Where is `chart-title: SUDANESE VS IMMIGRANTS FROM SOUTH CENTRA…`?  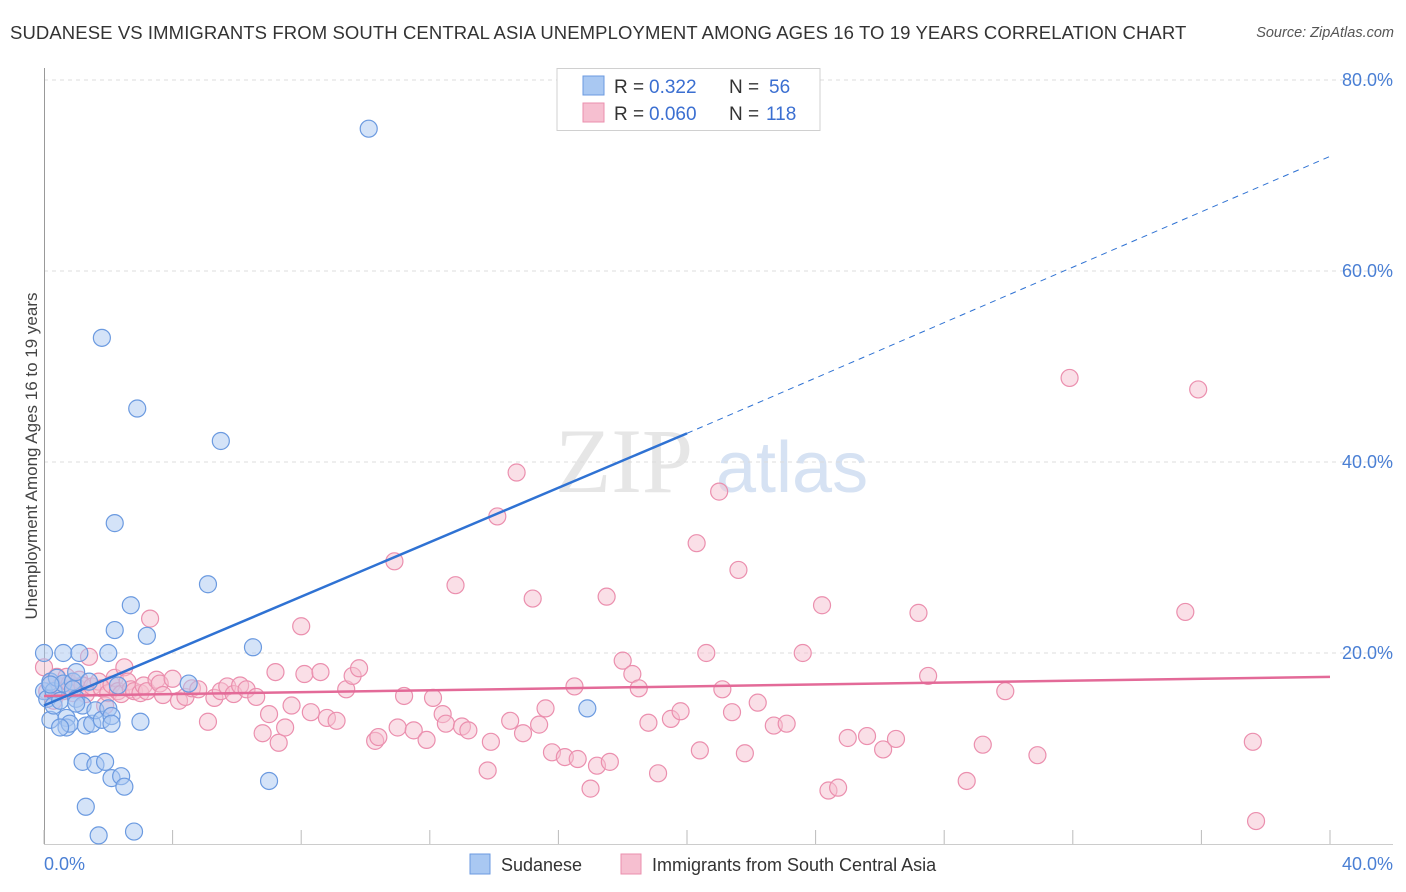
chart-title: SUDANESE VS IMMIGRANTS FROM SOUTH CENTRA… is located at coordinates (598, 32).